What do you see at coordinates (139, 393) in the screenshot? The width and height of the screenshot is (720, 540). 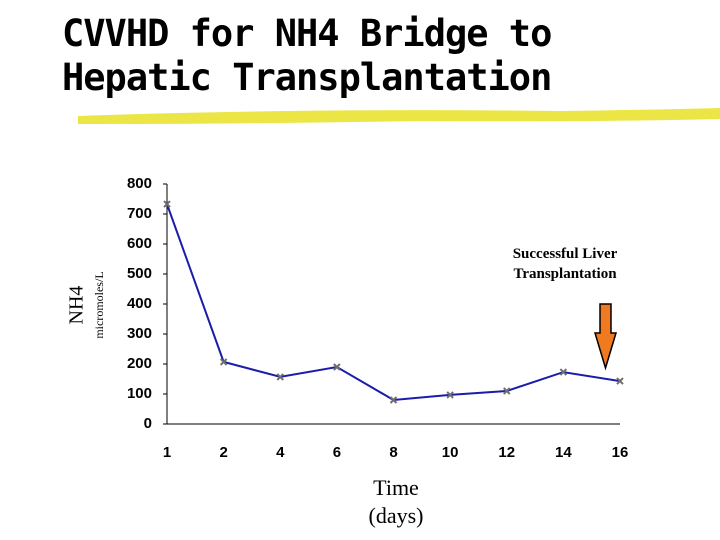 I see `y-tick-label: 100` at bounding box center [139, 393].